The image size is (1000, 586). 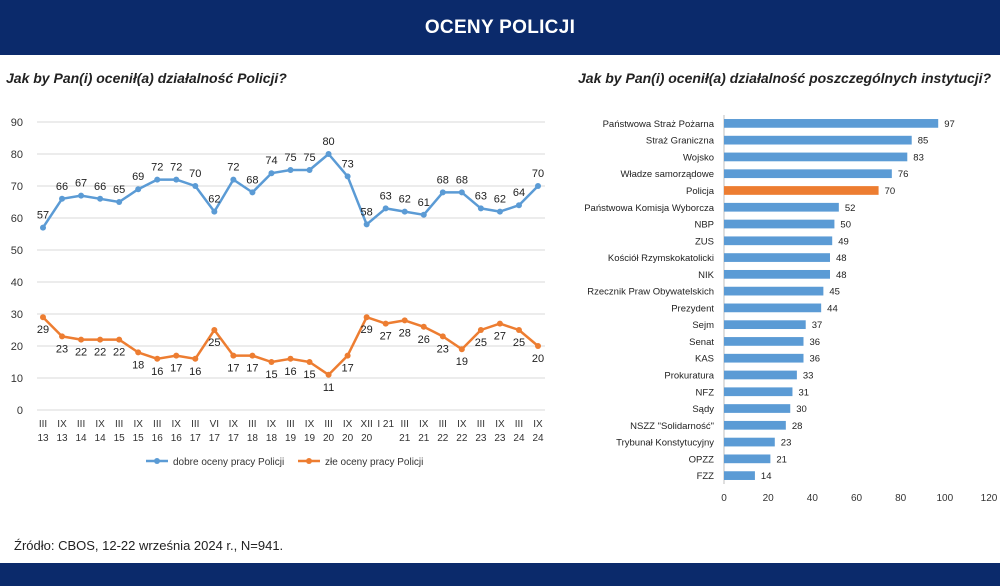 What do you see at coordinates (786, 443) in the screenshot?
I see `bar-value-label: 23` at bounding box center [786, 443].